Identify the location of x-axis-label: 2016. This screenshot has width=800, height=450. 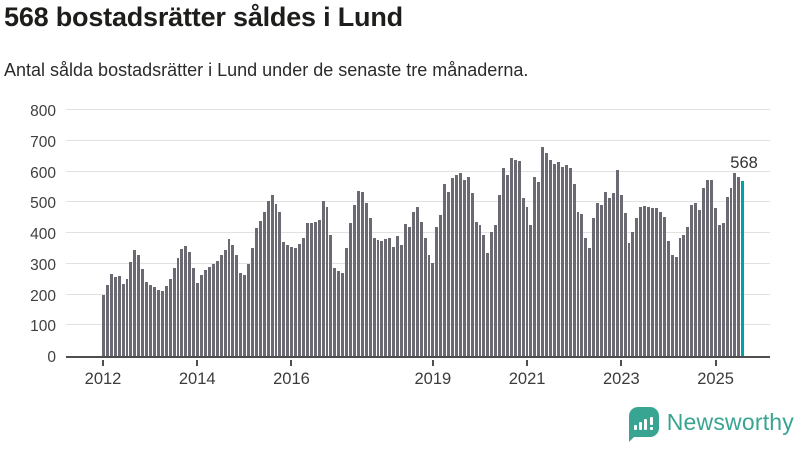
(291, 379).